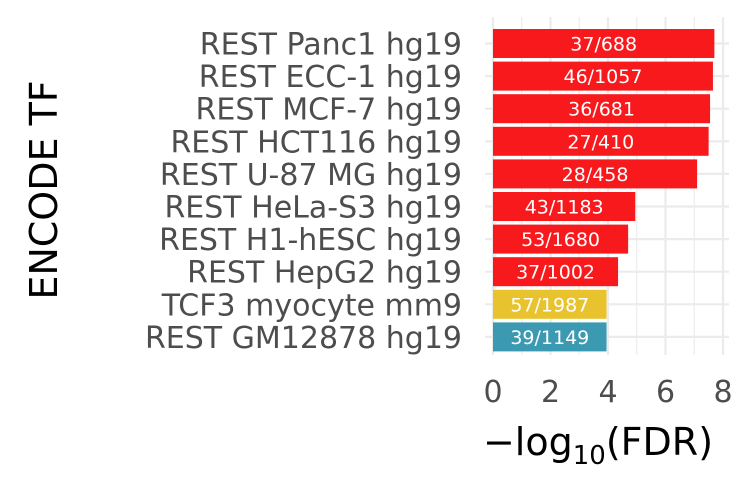  I want to click on bar-value-label: 27/410, so click(600, 142).